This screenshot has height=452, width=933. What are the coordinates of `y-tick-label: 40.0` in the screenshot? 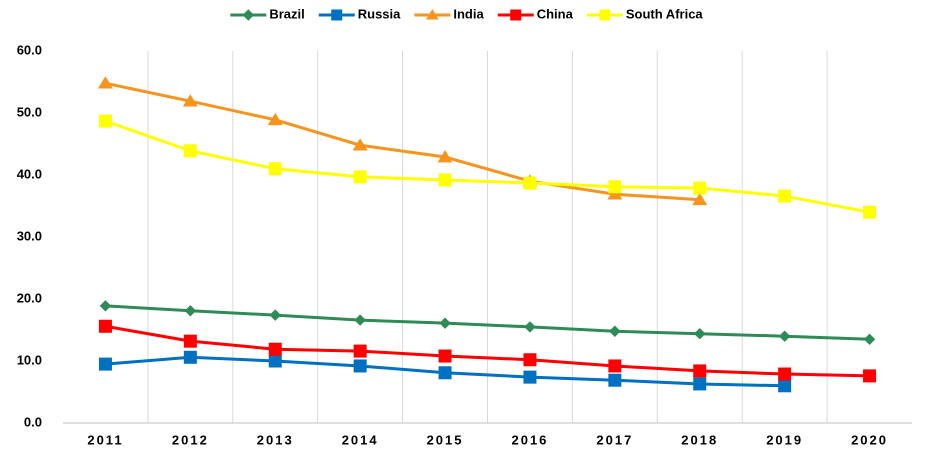 It's located at (29, 173).